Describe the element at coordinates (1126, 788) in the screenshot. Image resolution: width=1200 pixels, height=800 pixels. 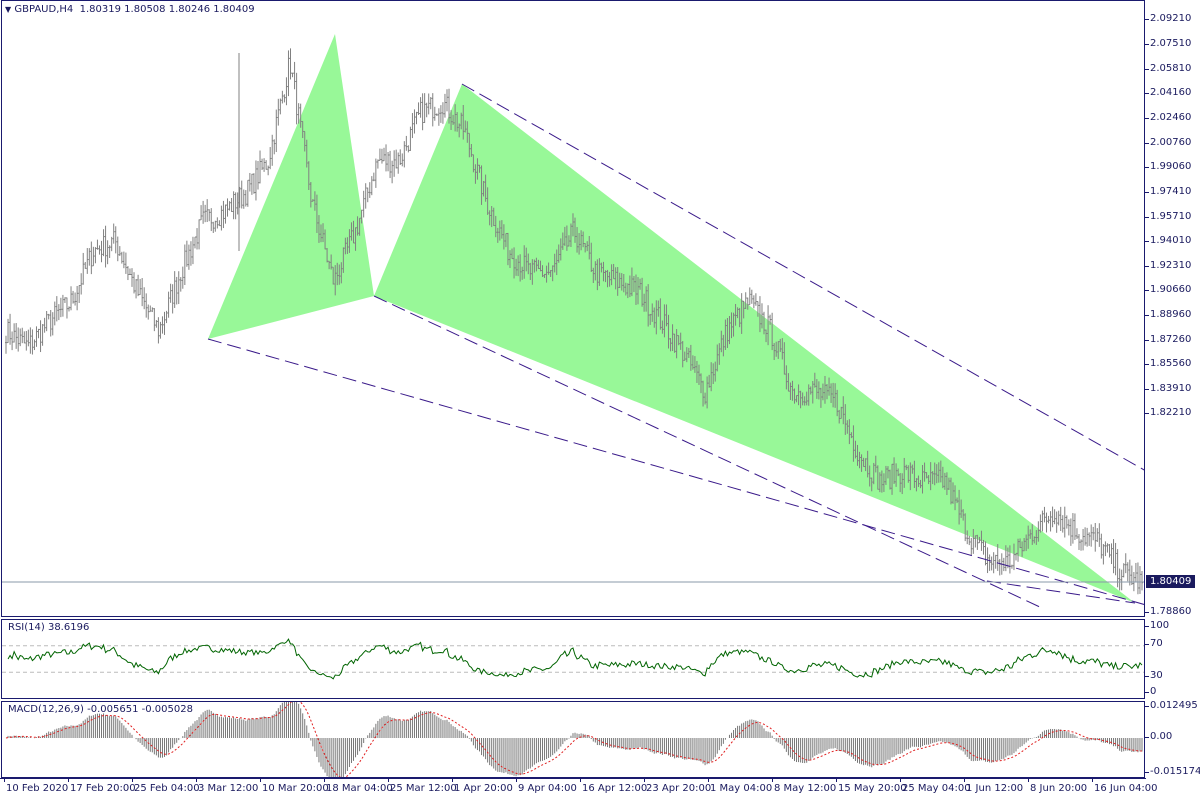
I see `time-label: 16 Jun 04:00` at that location.